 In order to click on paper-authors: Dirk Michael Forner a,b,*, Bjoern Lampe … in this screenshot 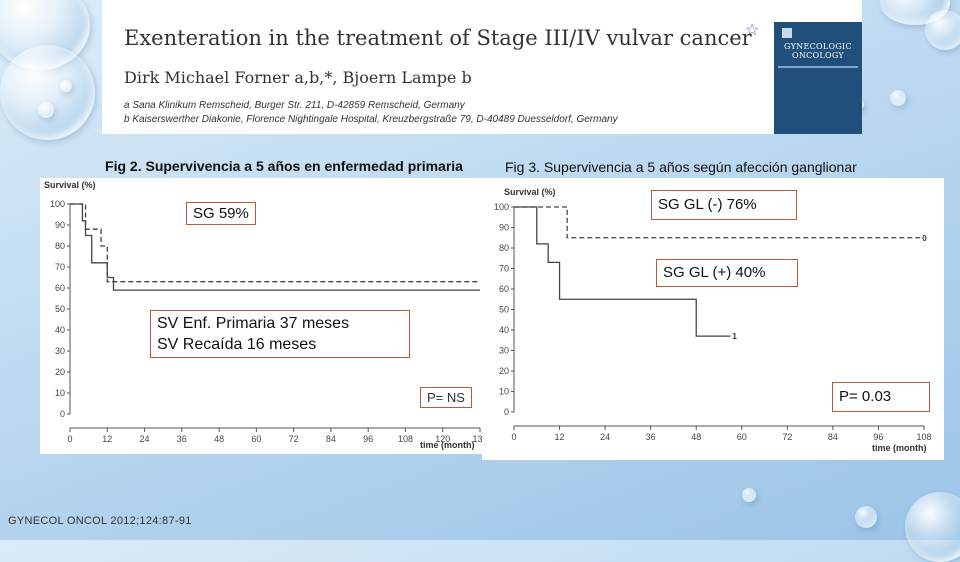, I will do `click(298, 77)`.